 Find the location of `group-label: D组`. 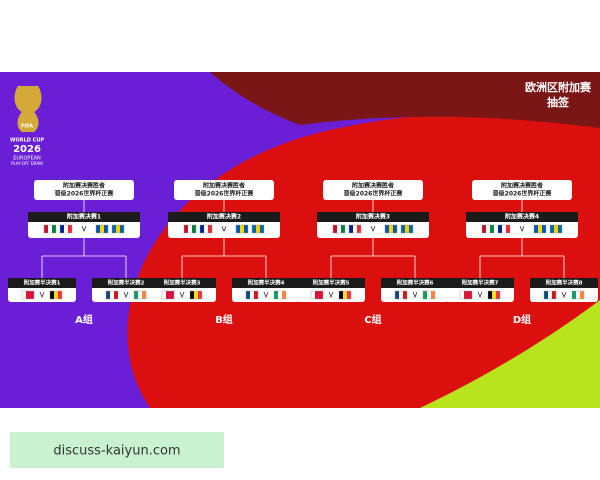

group-label: D组 is located at coordinates (522, 319).